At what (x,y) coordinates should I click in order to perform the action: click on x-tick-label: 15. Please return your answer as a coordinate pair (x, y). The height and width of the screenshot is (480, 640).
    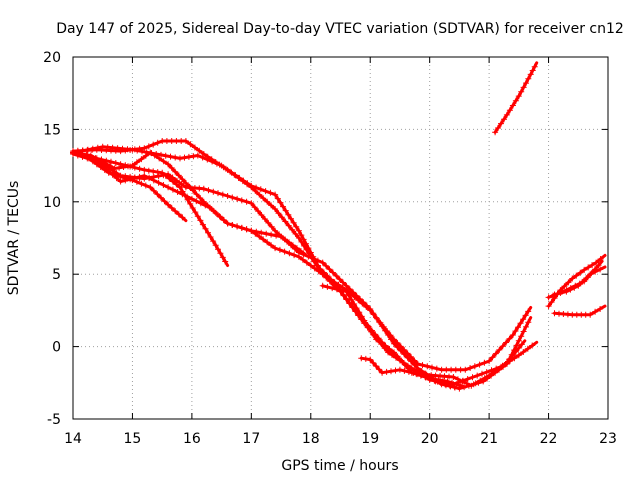
    Looking at the image, I should click on (133, 439).